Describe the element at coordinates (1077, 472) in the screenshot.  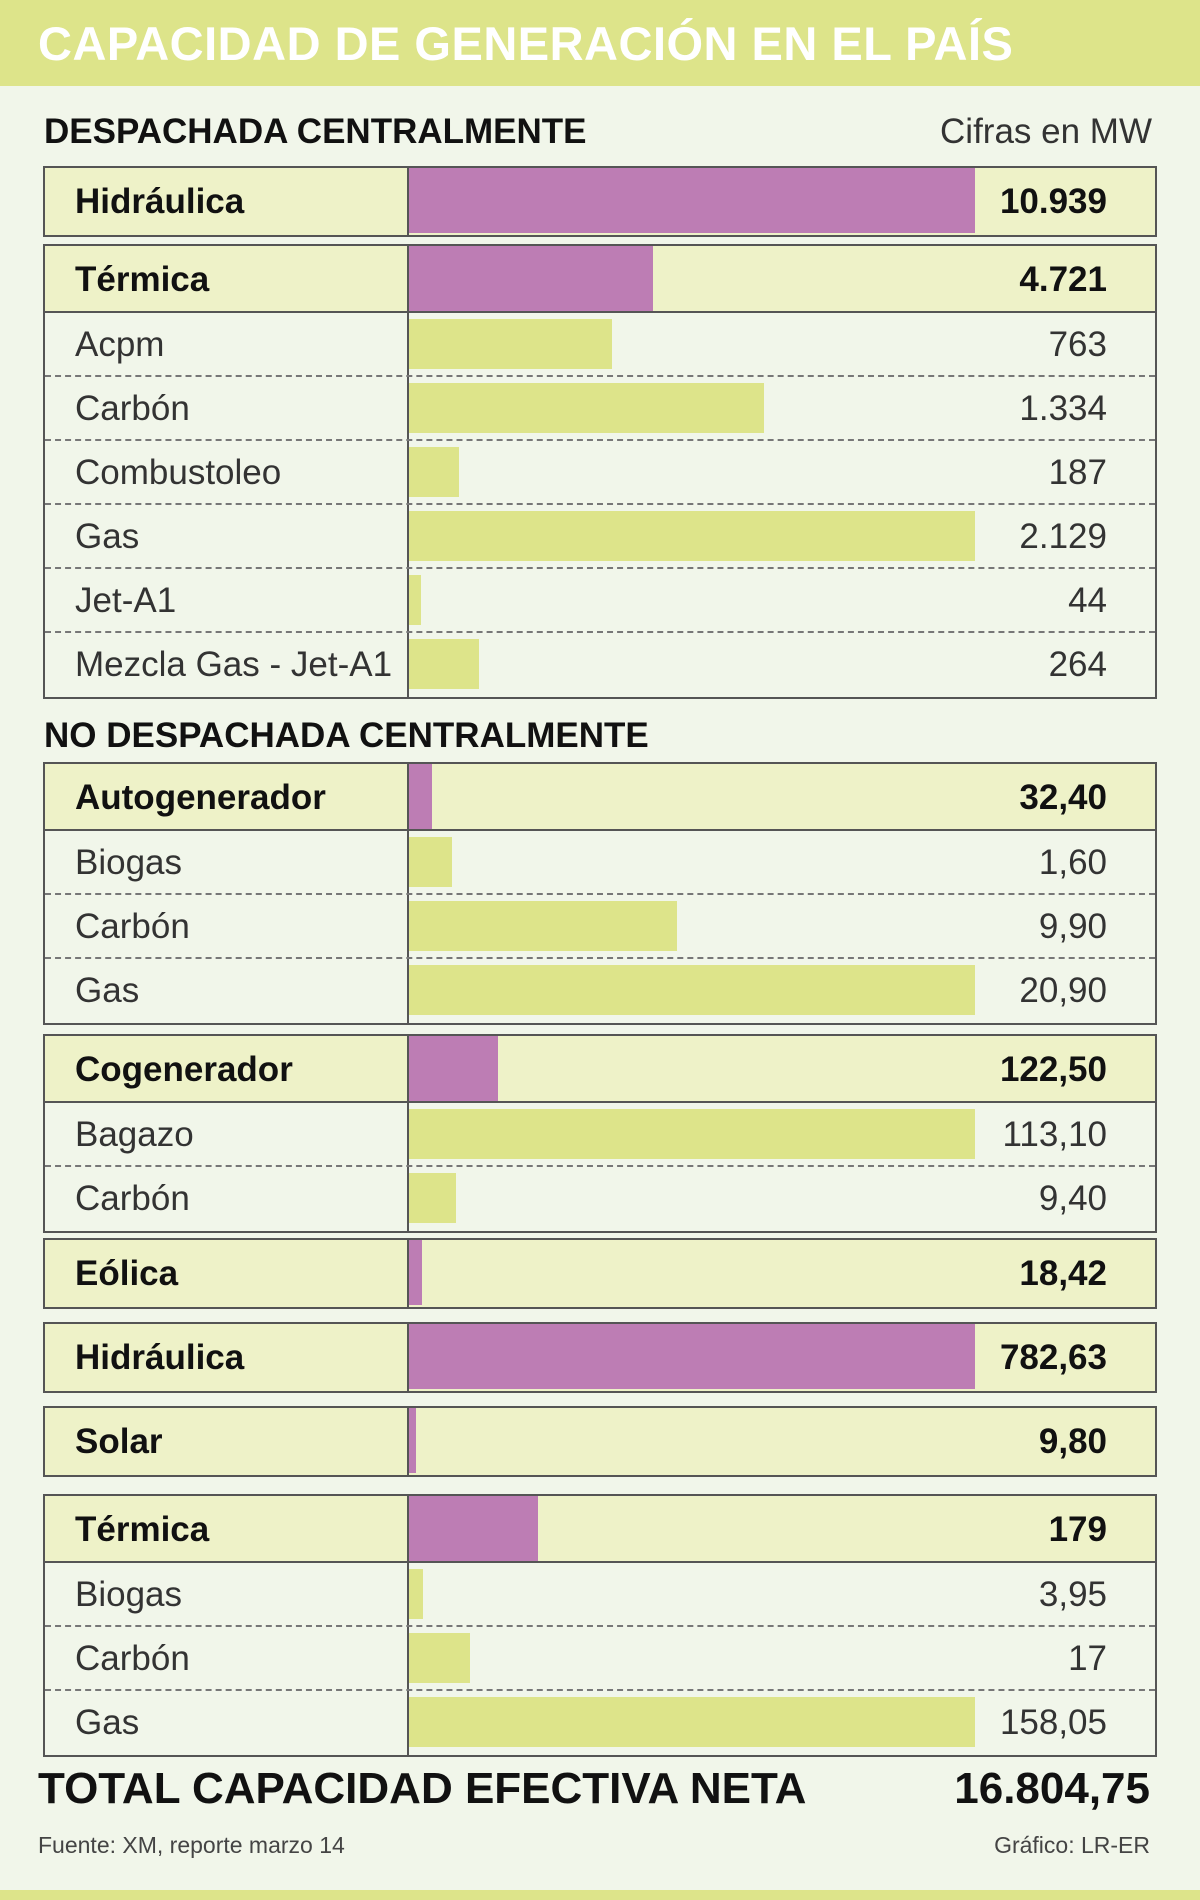
I see `item-value: 187` at that location.